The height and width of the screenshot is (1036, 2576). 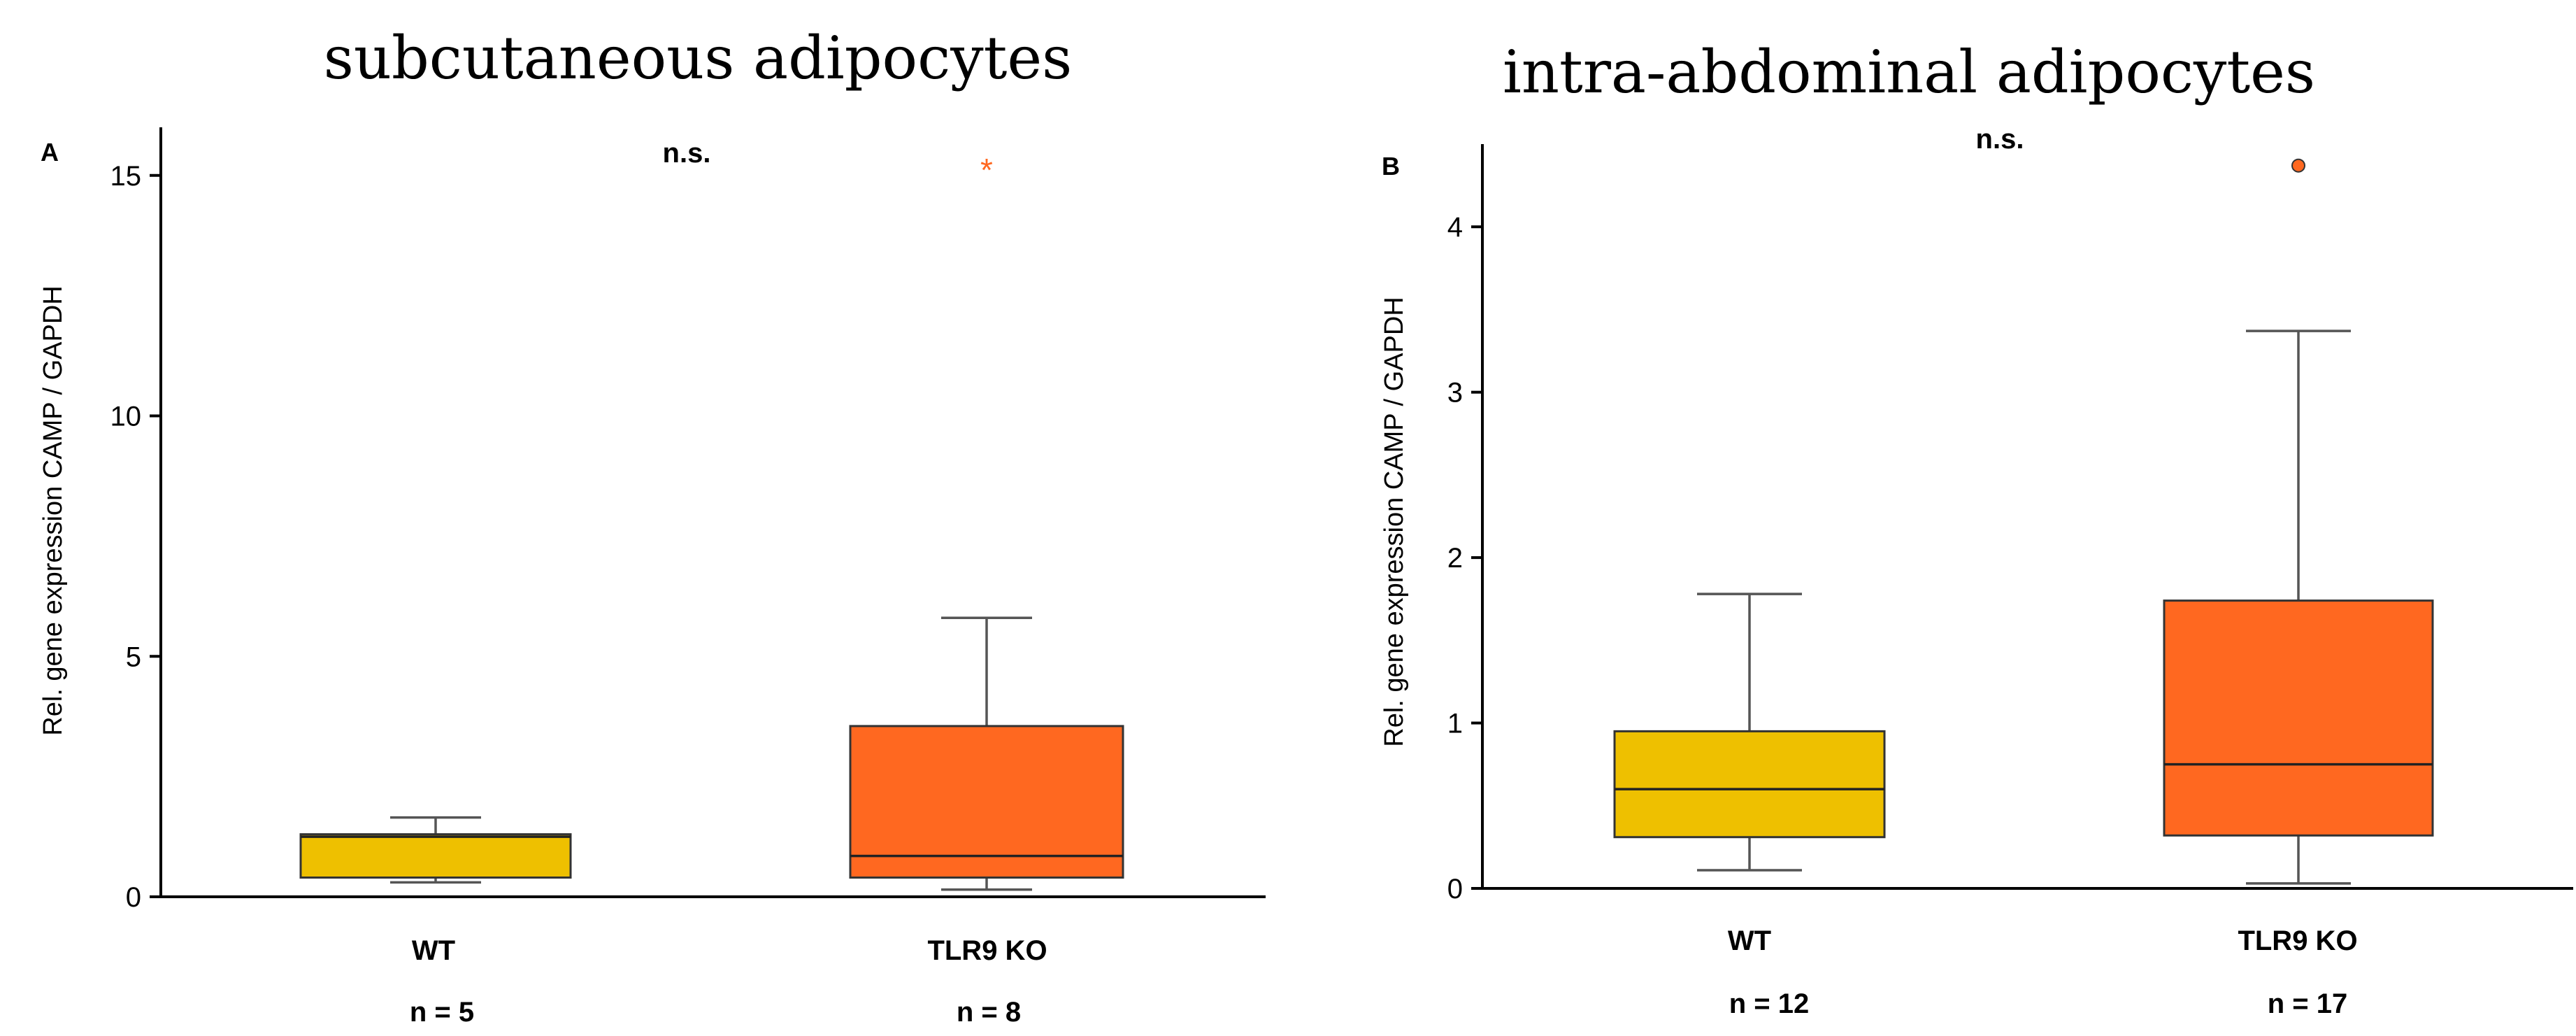 What do you see at coordinates (126, 417) in the screenshot?
I see `panel-a-y-tick-label: 10` at bounding box center [126, 417].